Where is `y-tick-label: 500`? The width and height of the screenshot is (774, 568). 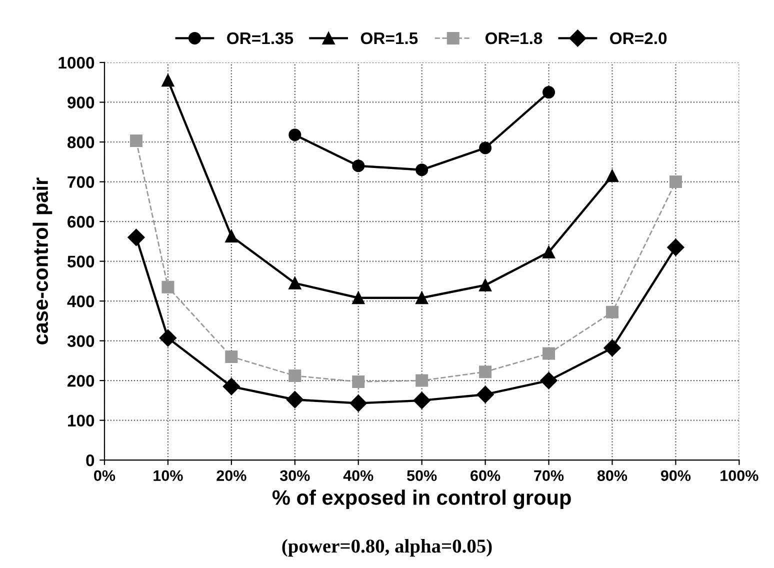
y-tick-label: 500 is located at coordinates (80, 262).